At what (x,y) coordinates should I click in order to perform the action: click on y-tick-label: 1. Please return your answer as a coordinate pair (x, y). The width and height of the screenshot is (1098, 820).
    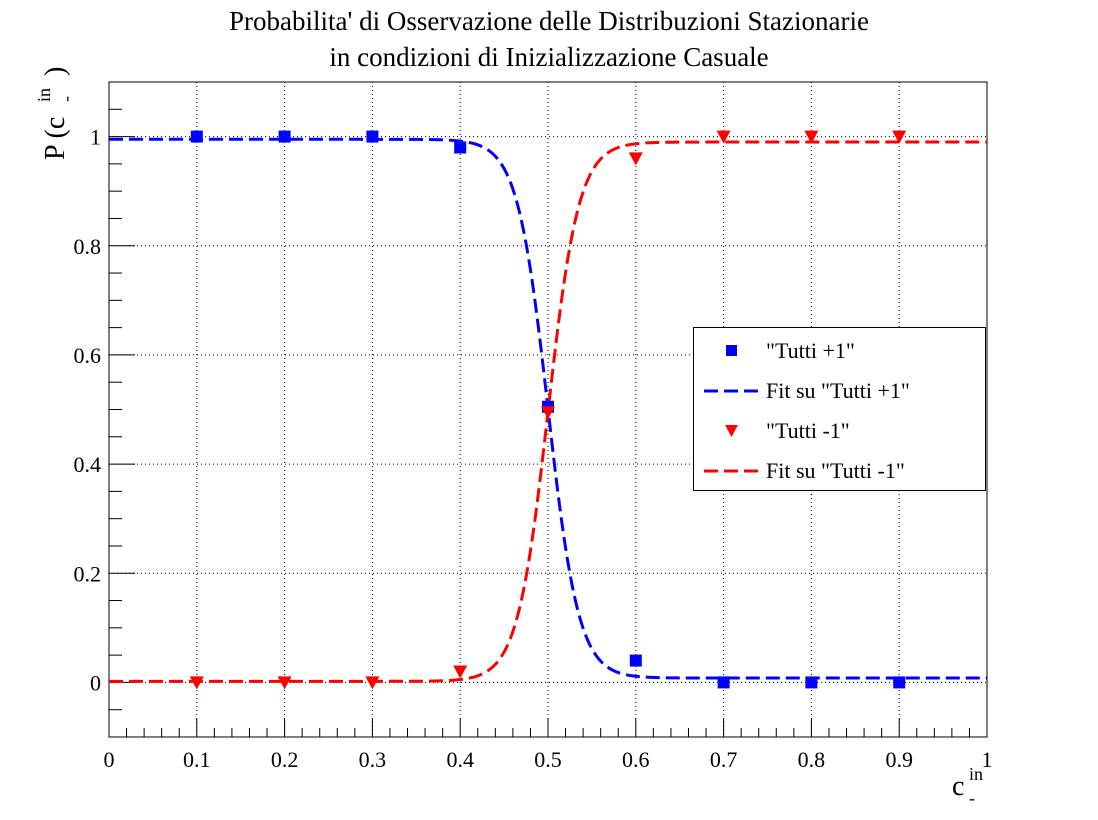
    Looking at the image, I should click on (95, 137).